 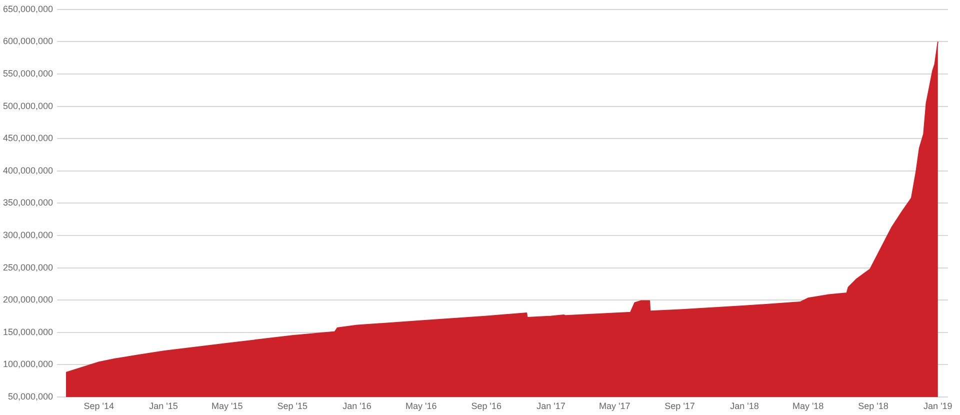 I want to click on x-tick-label: Jan '16, so click(x=357, y=405).